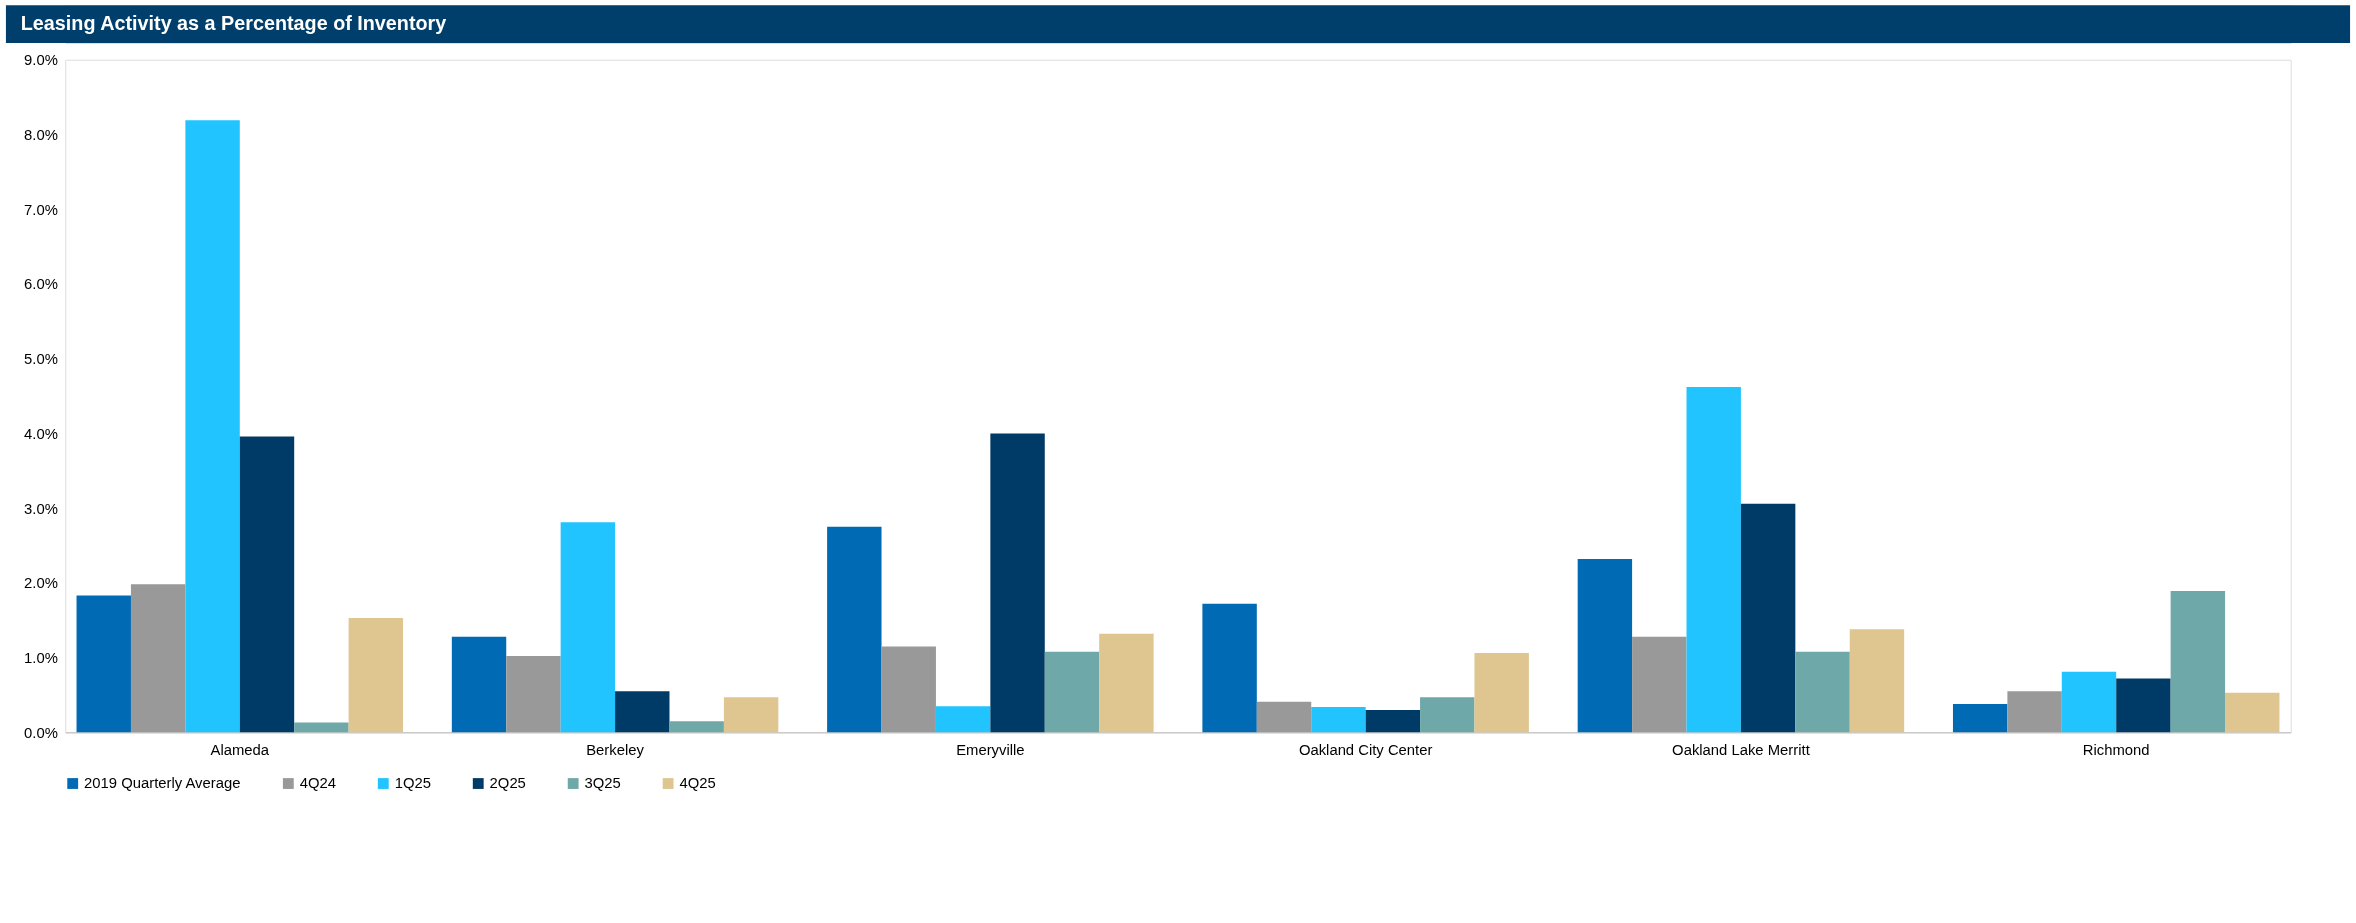  What do you see at coordinates (412, 783) in the screenshot?
I see `legend-label: 1Q25` at bounding box center [412, 783].